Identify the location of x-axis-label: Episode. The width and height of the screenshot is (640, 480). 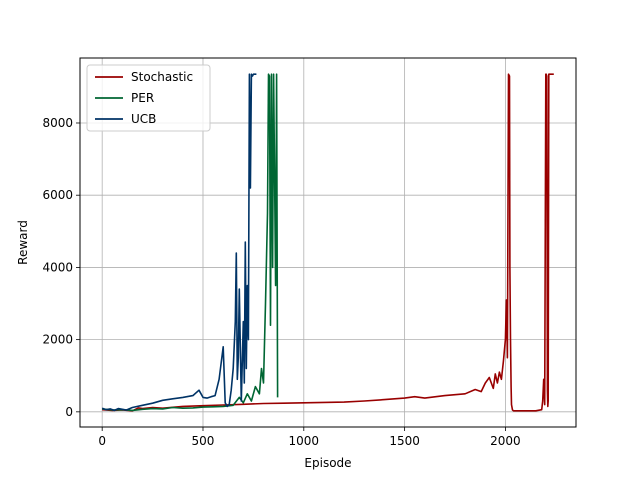
(327, 463).